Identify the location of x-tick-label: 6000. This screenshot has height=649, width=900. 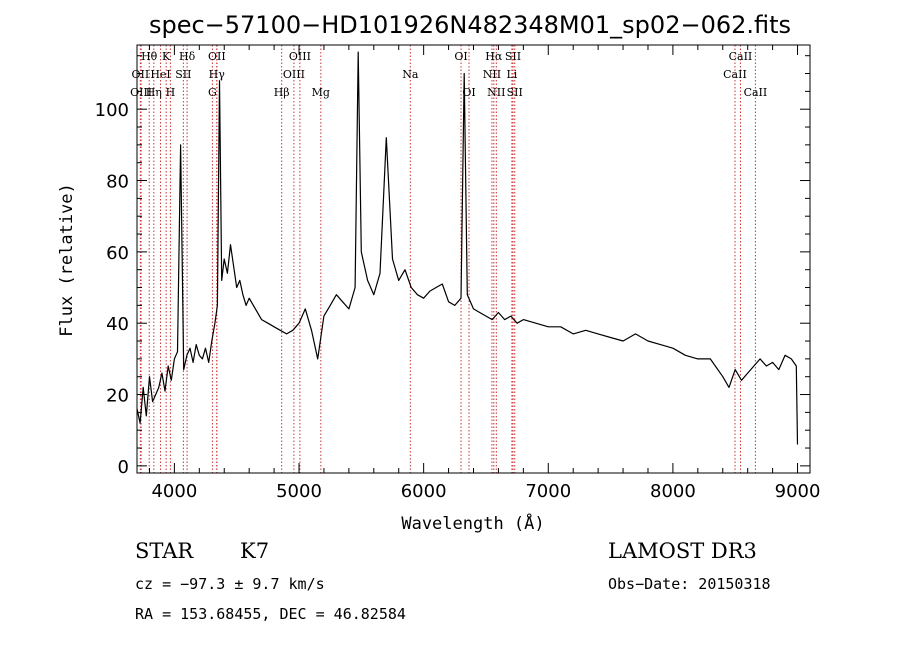
(424, 491).